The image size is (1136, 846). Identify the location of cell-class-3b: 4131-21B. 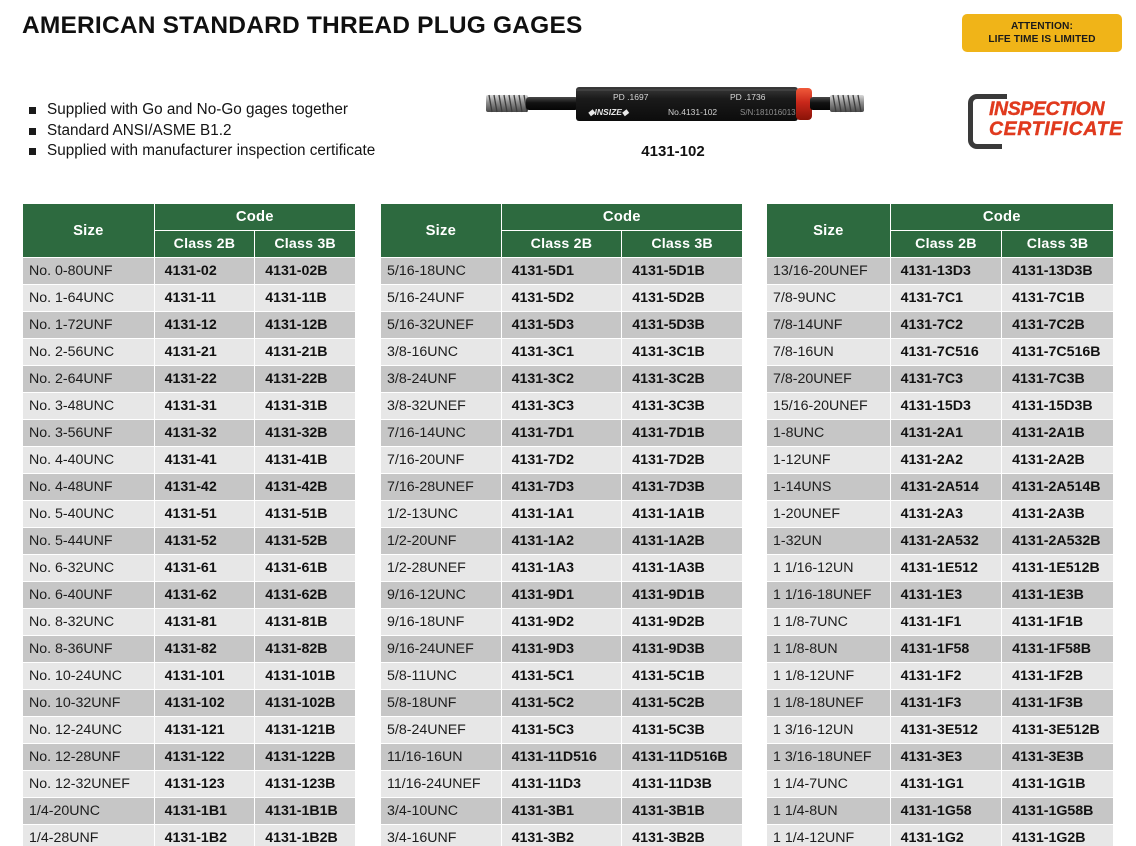
(305, 352).